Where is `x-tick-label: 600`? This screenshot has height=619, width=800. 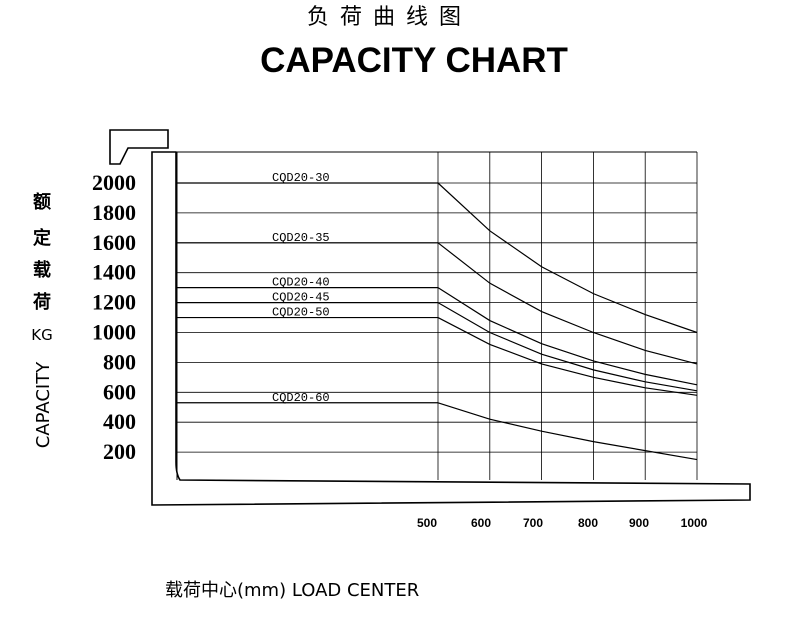
x-tick-label: 600 is located at coordinates (481, 523).